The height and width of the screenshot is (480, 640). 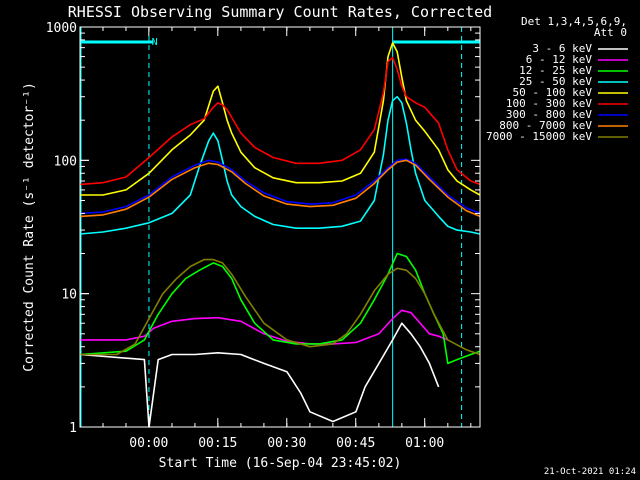 What do you see at coordinates (545, 125) in the screenshot?
I see `legend-label: 800 - 7000 keV` at bounding box center [545, 125].